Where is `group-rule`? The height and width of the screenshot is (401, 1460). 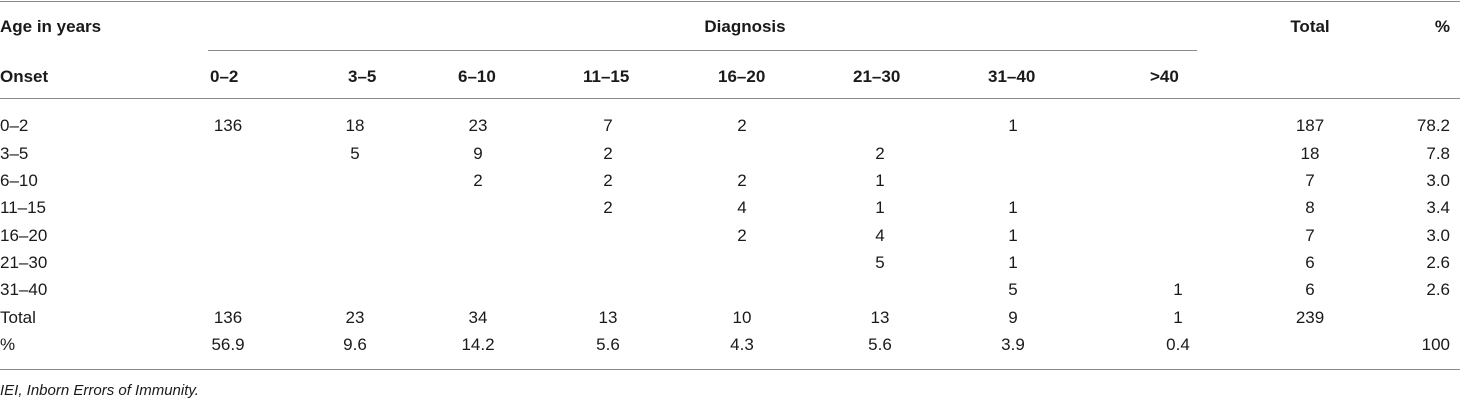 group-rule is located at coordinates (702, 50).